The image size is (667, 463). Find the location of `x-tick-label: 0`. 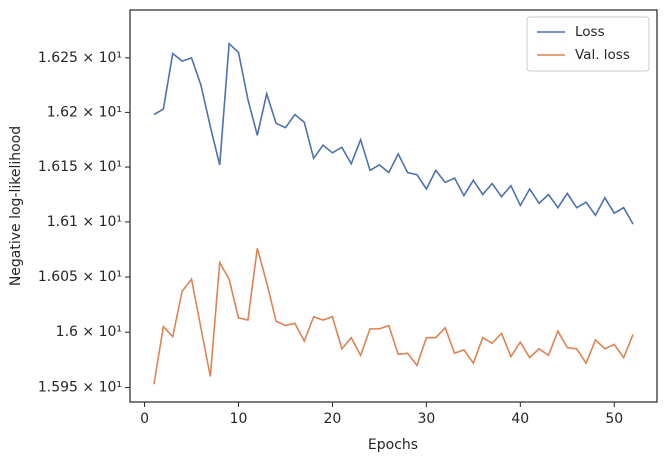

x-tick-label: 0 is located at coordinates (144, 419).